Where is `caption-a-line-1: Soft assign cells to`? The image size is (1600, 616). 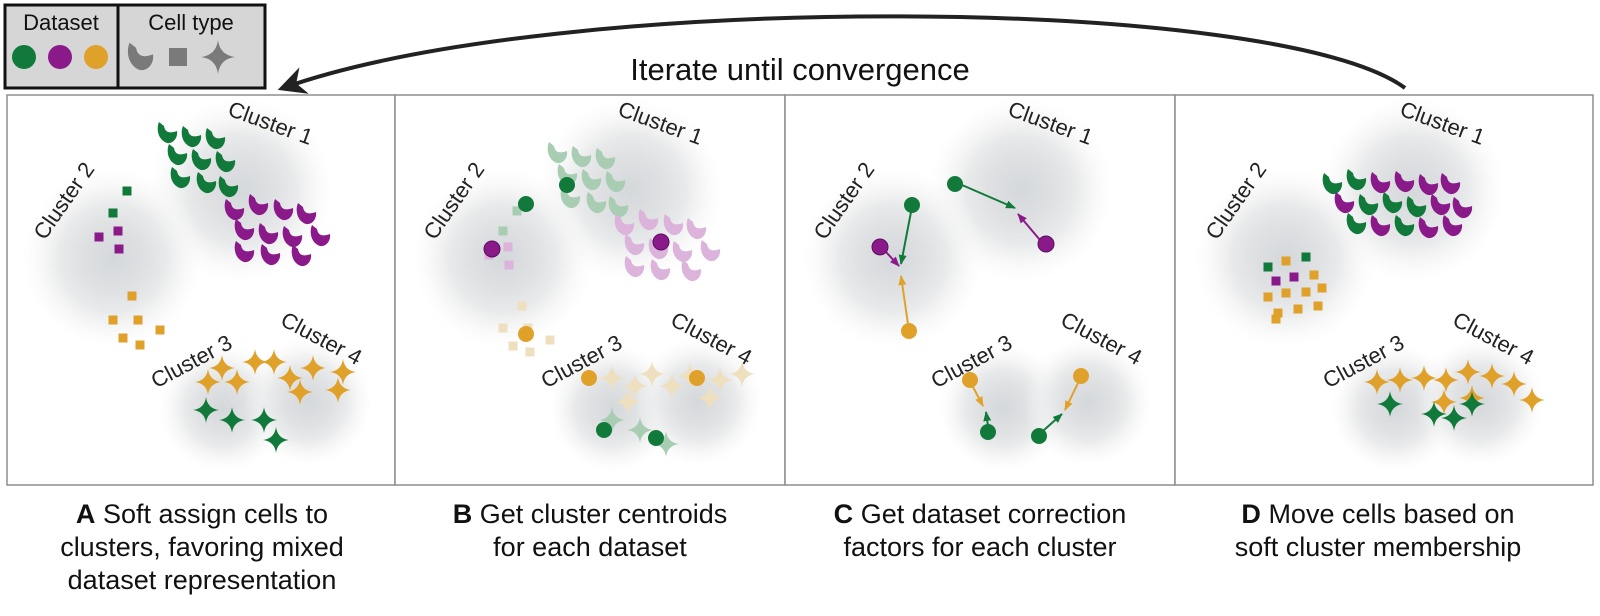 caption-a-line-1: Soft assign cells to is located at coordinates (215, 514).